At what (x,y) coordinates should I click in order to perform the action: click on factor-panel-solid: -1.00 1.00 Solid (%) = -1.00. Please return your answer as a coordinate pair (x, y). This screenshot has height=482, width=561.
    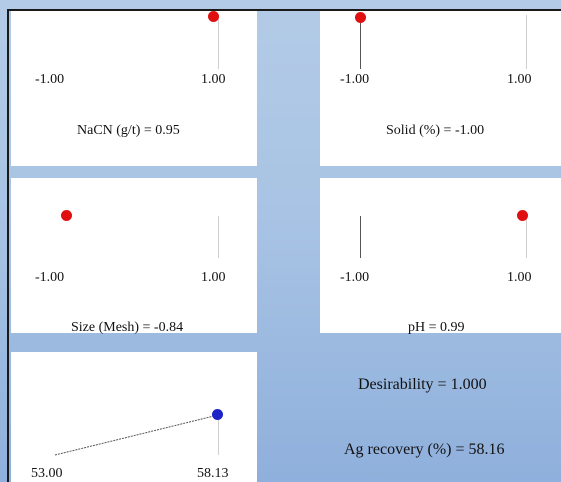
    Looking at the image, I should click on (440, 88).